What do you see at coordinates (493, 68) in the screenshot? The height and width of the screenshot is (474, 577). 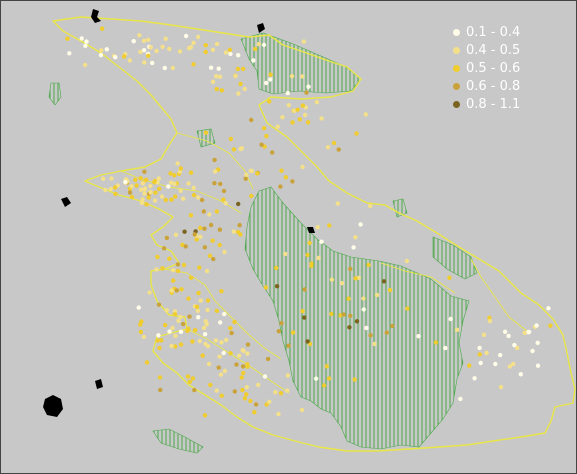 I see `legend-label-3: 0.5 - 0.6` at bounding box center [493, 68].